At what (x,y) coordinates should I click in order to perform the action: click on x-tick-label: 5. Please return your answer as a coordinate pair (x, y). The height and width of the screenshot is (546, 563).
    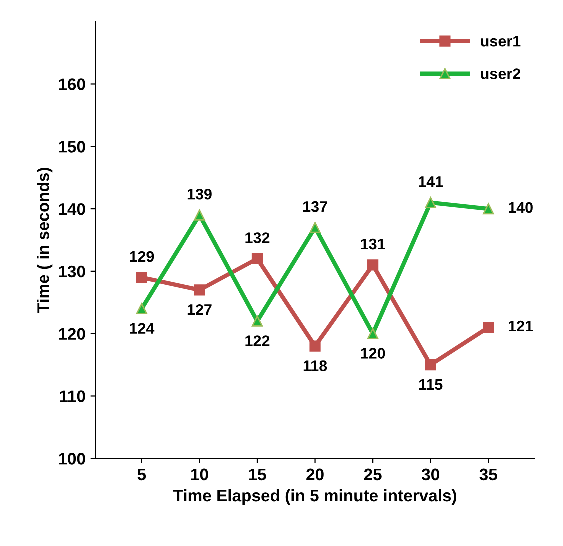
    Looking at the image, I should click on (142, 474).